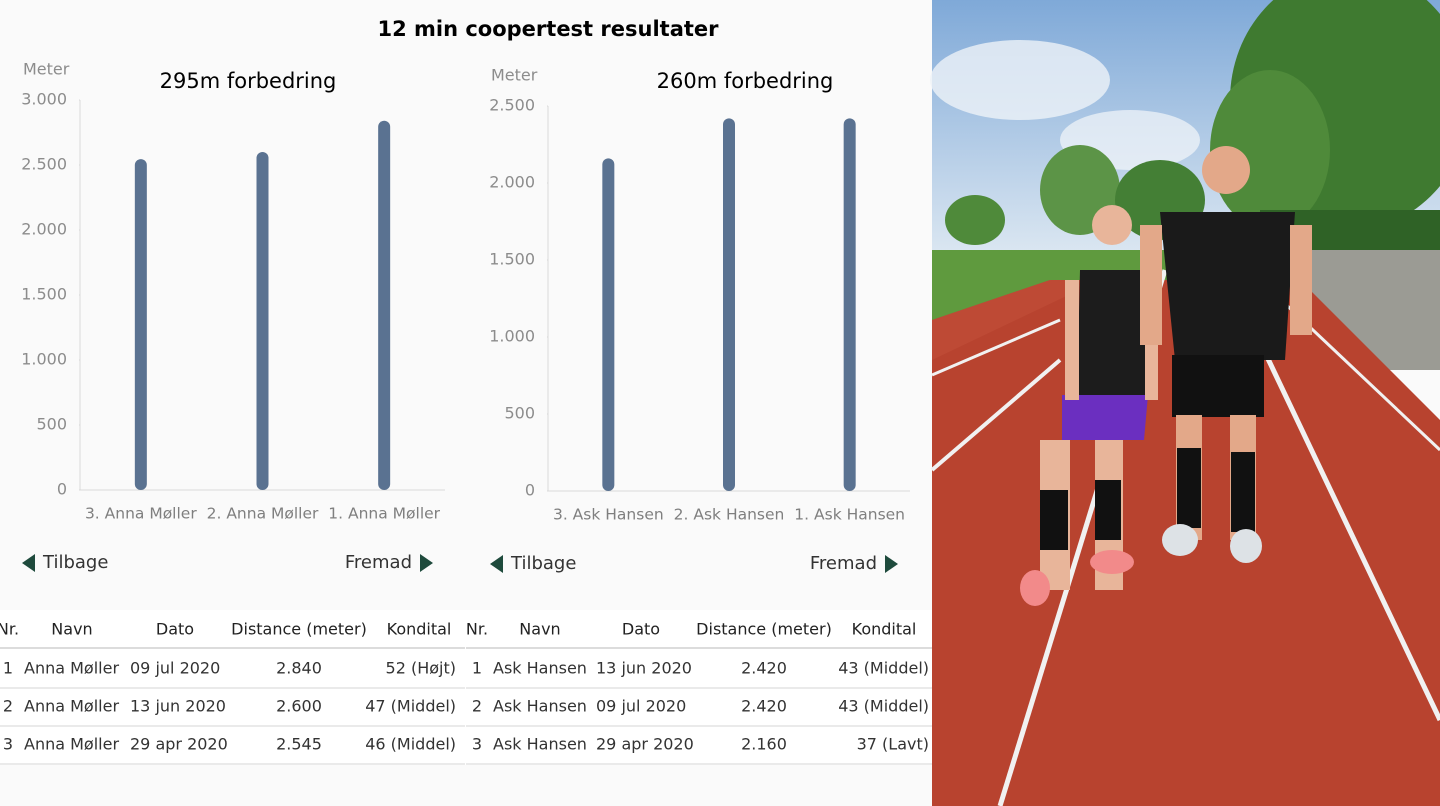 The height and width of the screenshot is (806, 1440). What do you see at coordinates (44, 99) in the screenshot?
I see `y-tick-label: 3.000` at bounding box center [44, 99].